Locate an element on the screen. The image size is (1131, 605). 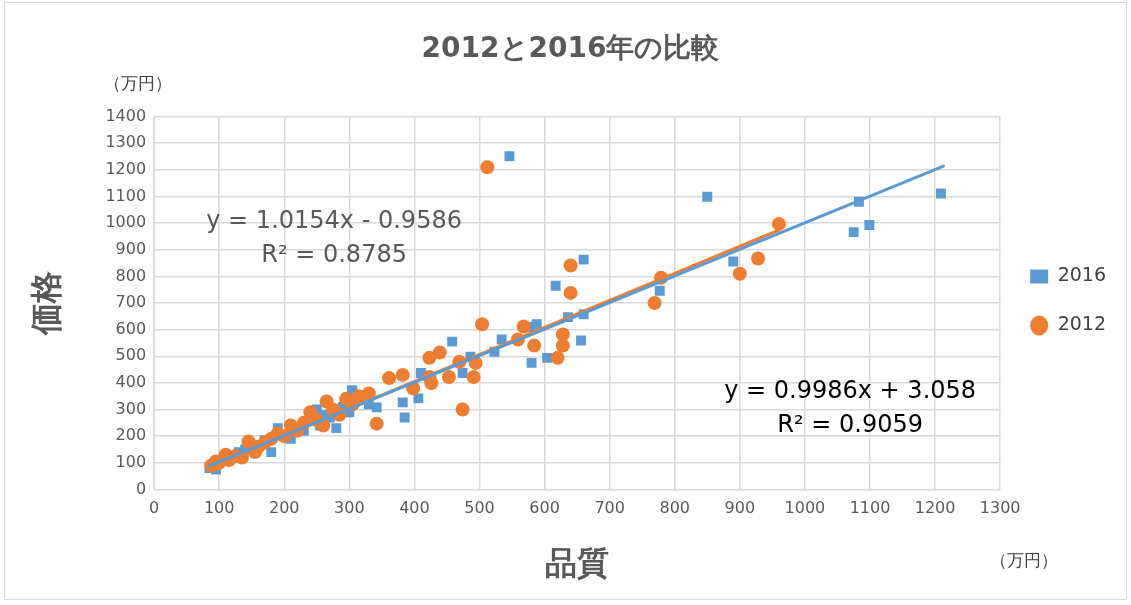
x-tick-label: 1200 is located at coordinates (935, 508).